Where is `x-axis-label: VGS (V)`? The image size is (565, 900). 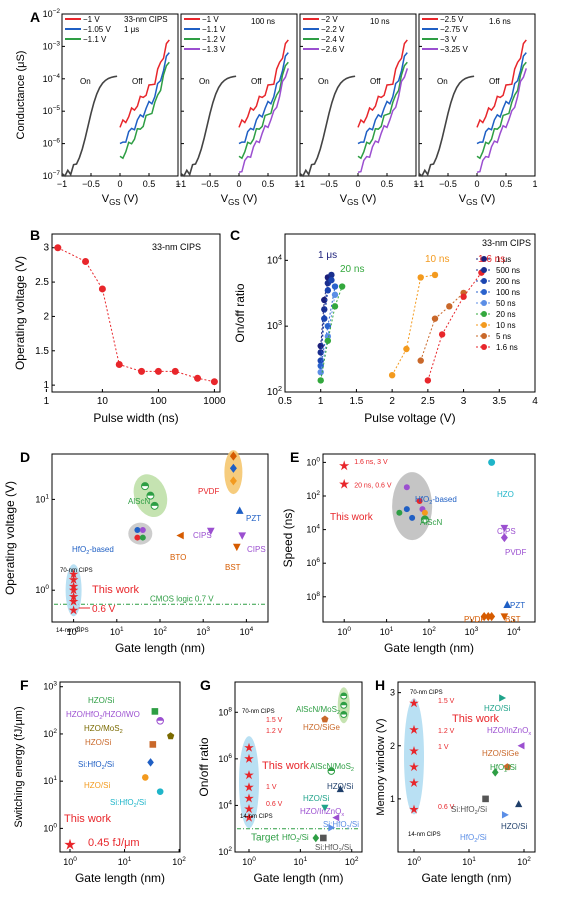
x-axis-label: VGS (V) is located at coordinates (358, 200).